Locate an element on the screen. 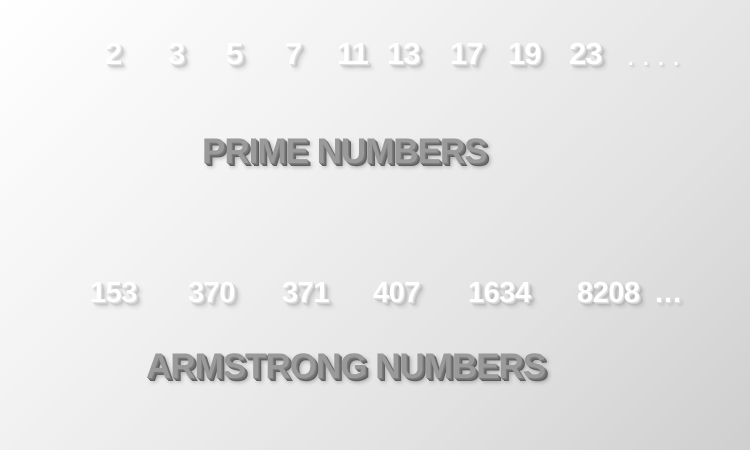 Image resolution: width=750 pixels, height=450 pixels. armstrong-number: 1634 is located at coordinates (499, 293).